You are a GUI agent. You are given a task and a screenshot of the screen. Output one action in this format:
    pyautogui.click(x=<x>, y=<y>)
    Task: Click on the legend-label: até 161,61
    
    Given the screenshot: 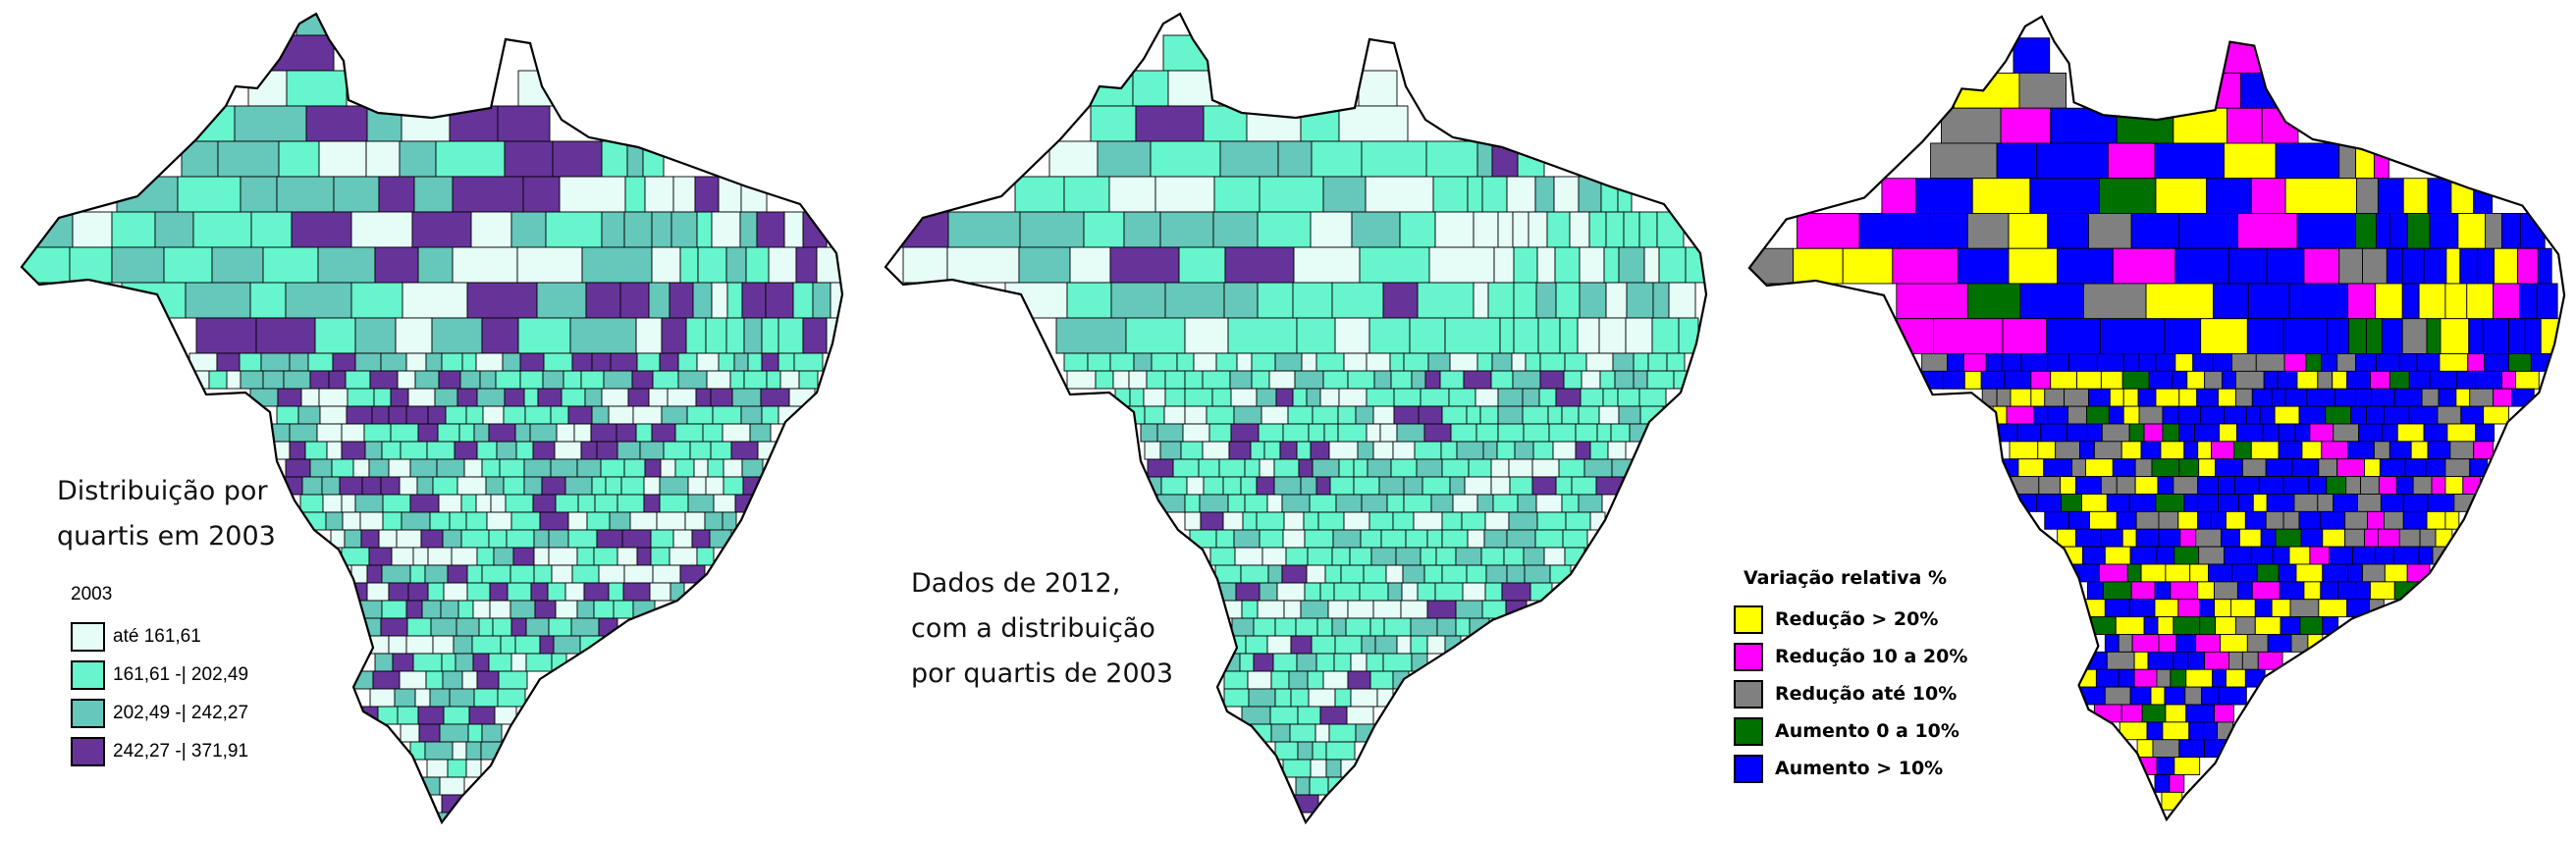 What is the action you would take?
    pyautogui.click(x=157, y=636)
    